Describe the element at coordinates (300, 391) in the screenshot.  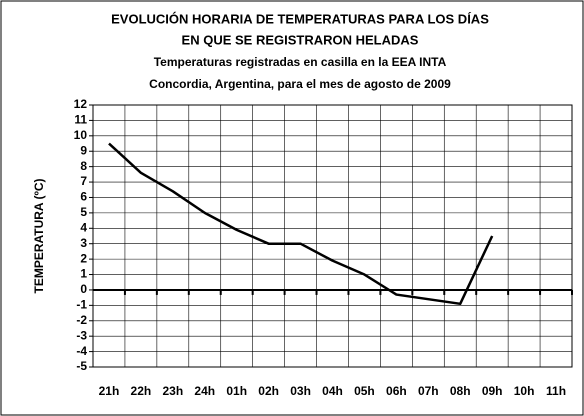
I see `x-tick-label: 03h` at that location.